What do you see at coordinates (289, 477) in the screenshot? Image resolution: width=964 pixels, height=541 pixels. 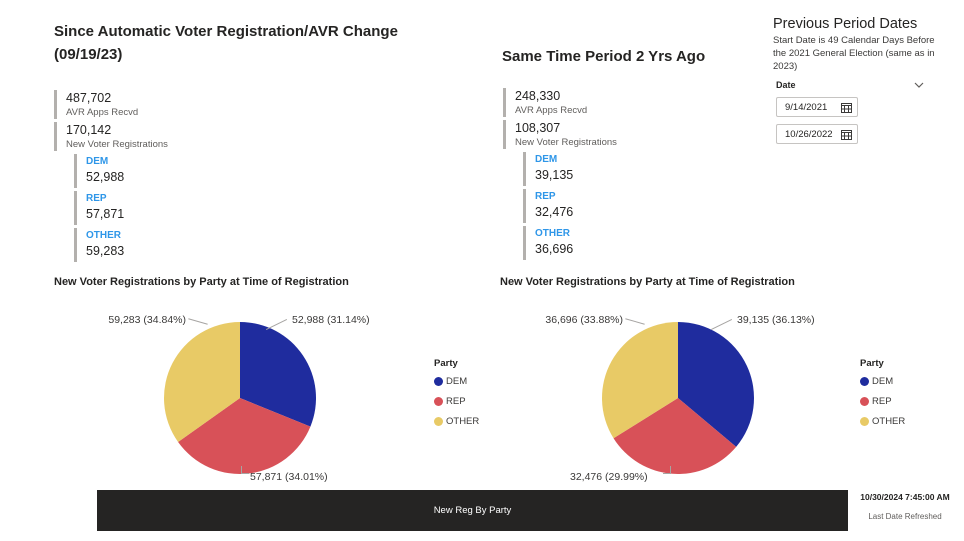 I see `pie-label-rep: 57,871 (34.01%)` at bounding box center [289, 477].